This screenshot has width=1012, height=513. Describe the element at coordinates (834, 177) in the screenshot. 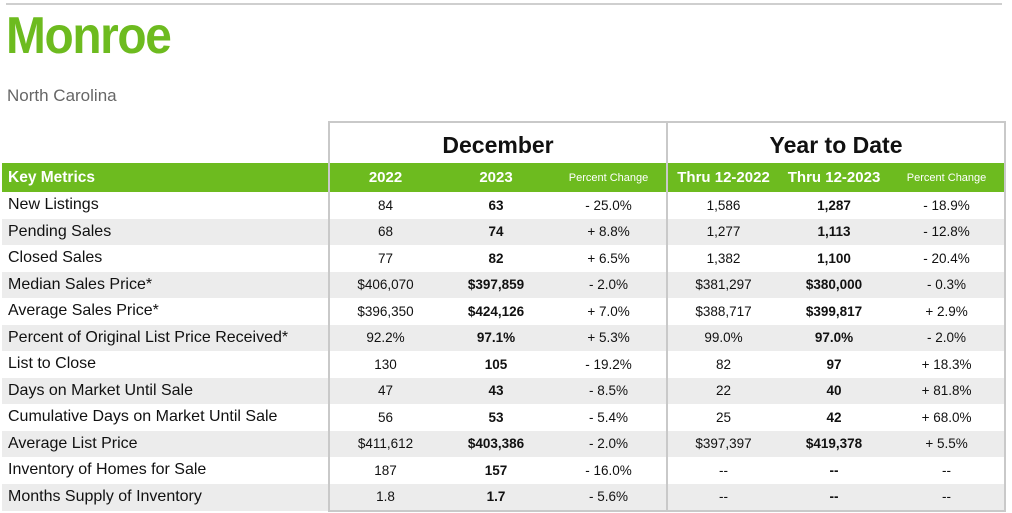

I see `column-header-thru-12-2023: Thru 12-2023` at that location.